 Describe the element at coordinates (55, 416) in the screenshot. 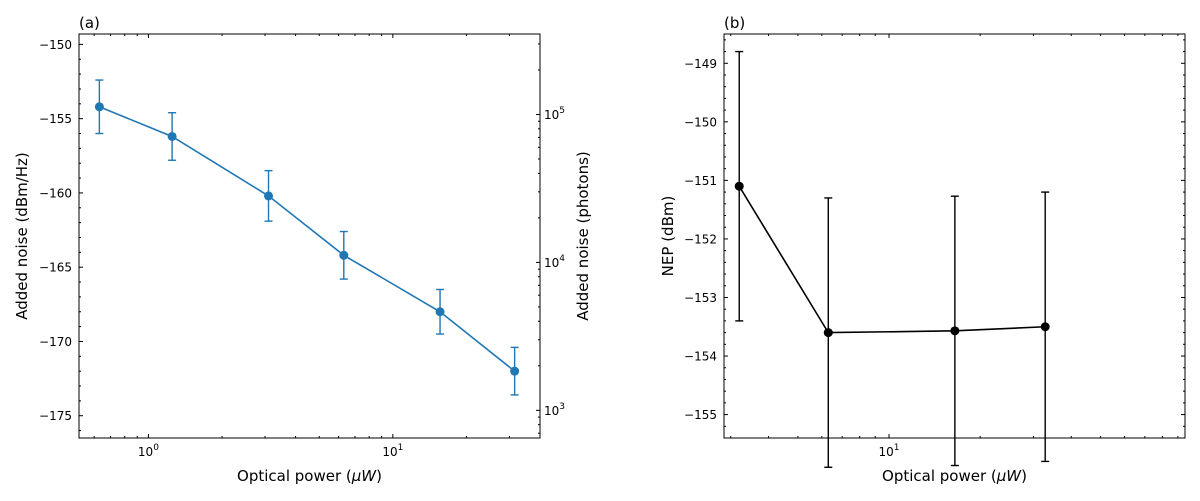

I see `y-tick-label: −175` at that location.